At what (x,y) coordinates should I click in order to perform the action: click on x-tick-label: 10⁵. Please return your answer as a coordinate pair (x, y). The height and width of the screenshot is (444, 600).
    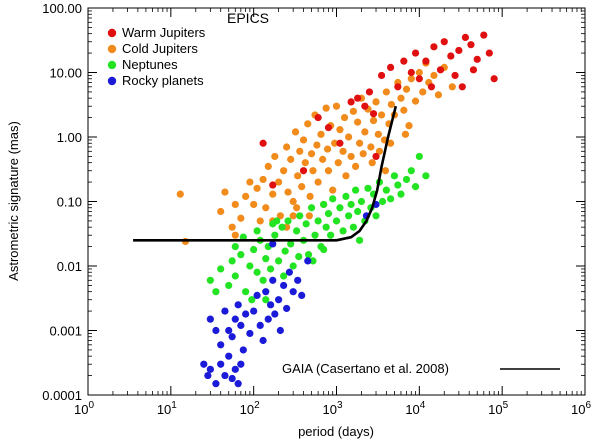
    Looking at the image, I should click on (498, 408).